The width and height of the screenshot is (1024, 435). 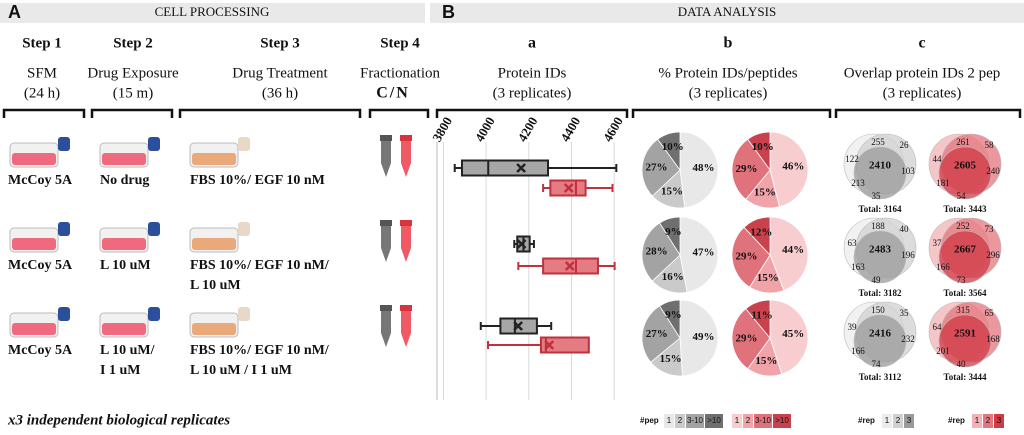 What do you see at coordinates (943, 351) in the screenshot?
I see `venn-count: 201` at bounding box center [943, 351].